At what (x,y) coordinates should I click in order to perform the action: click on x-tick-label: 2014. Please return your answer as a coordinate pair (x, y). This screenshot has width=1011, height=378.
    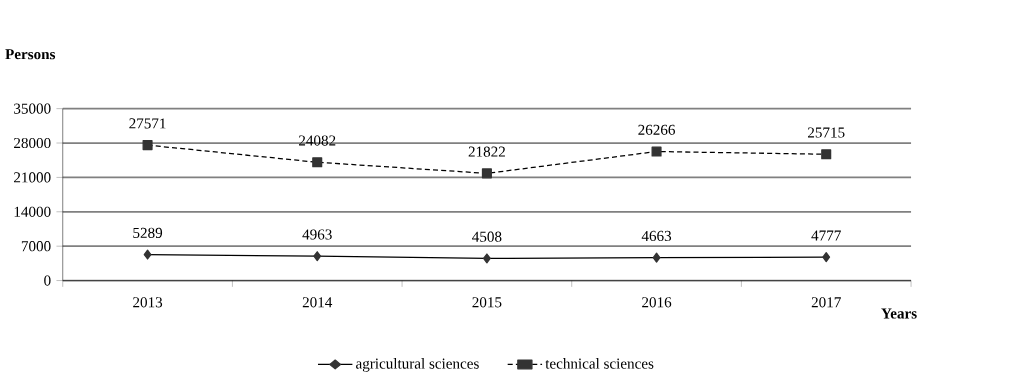
    Looking at the image, I should click on (317, 302).